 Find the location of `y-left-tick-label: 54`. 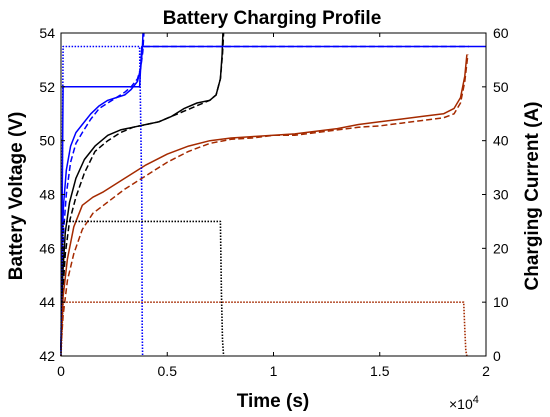

y-left-tick-label: 54 is located at coordinates (47, 33).